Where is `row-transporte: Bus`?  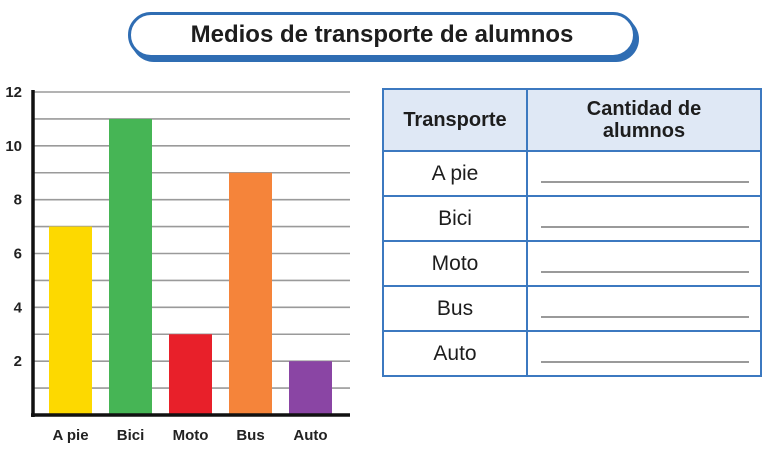
row-transporte: Bus is located at coordinates (455, 308).